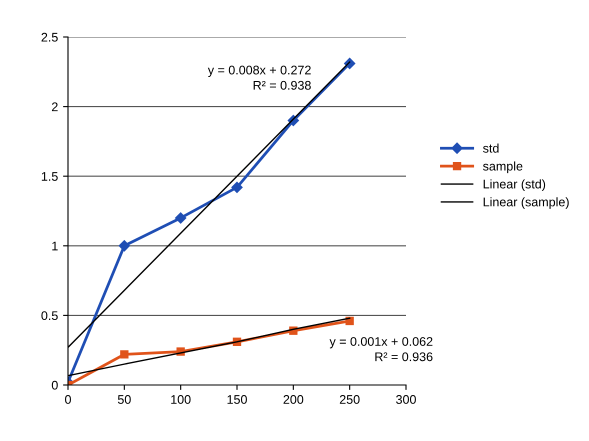  I want to click on y-tick-label: 2.5, so click(50, 37).